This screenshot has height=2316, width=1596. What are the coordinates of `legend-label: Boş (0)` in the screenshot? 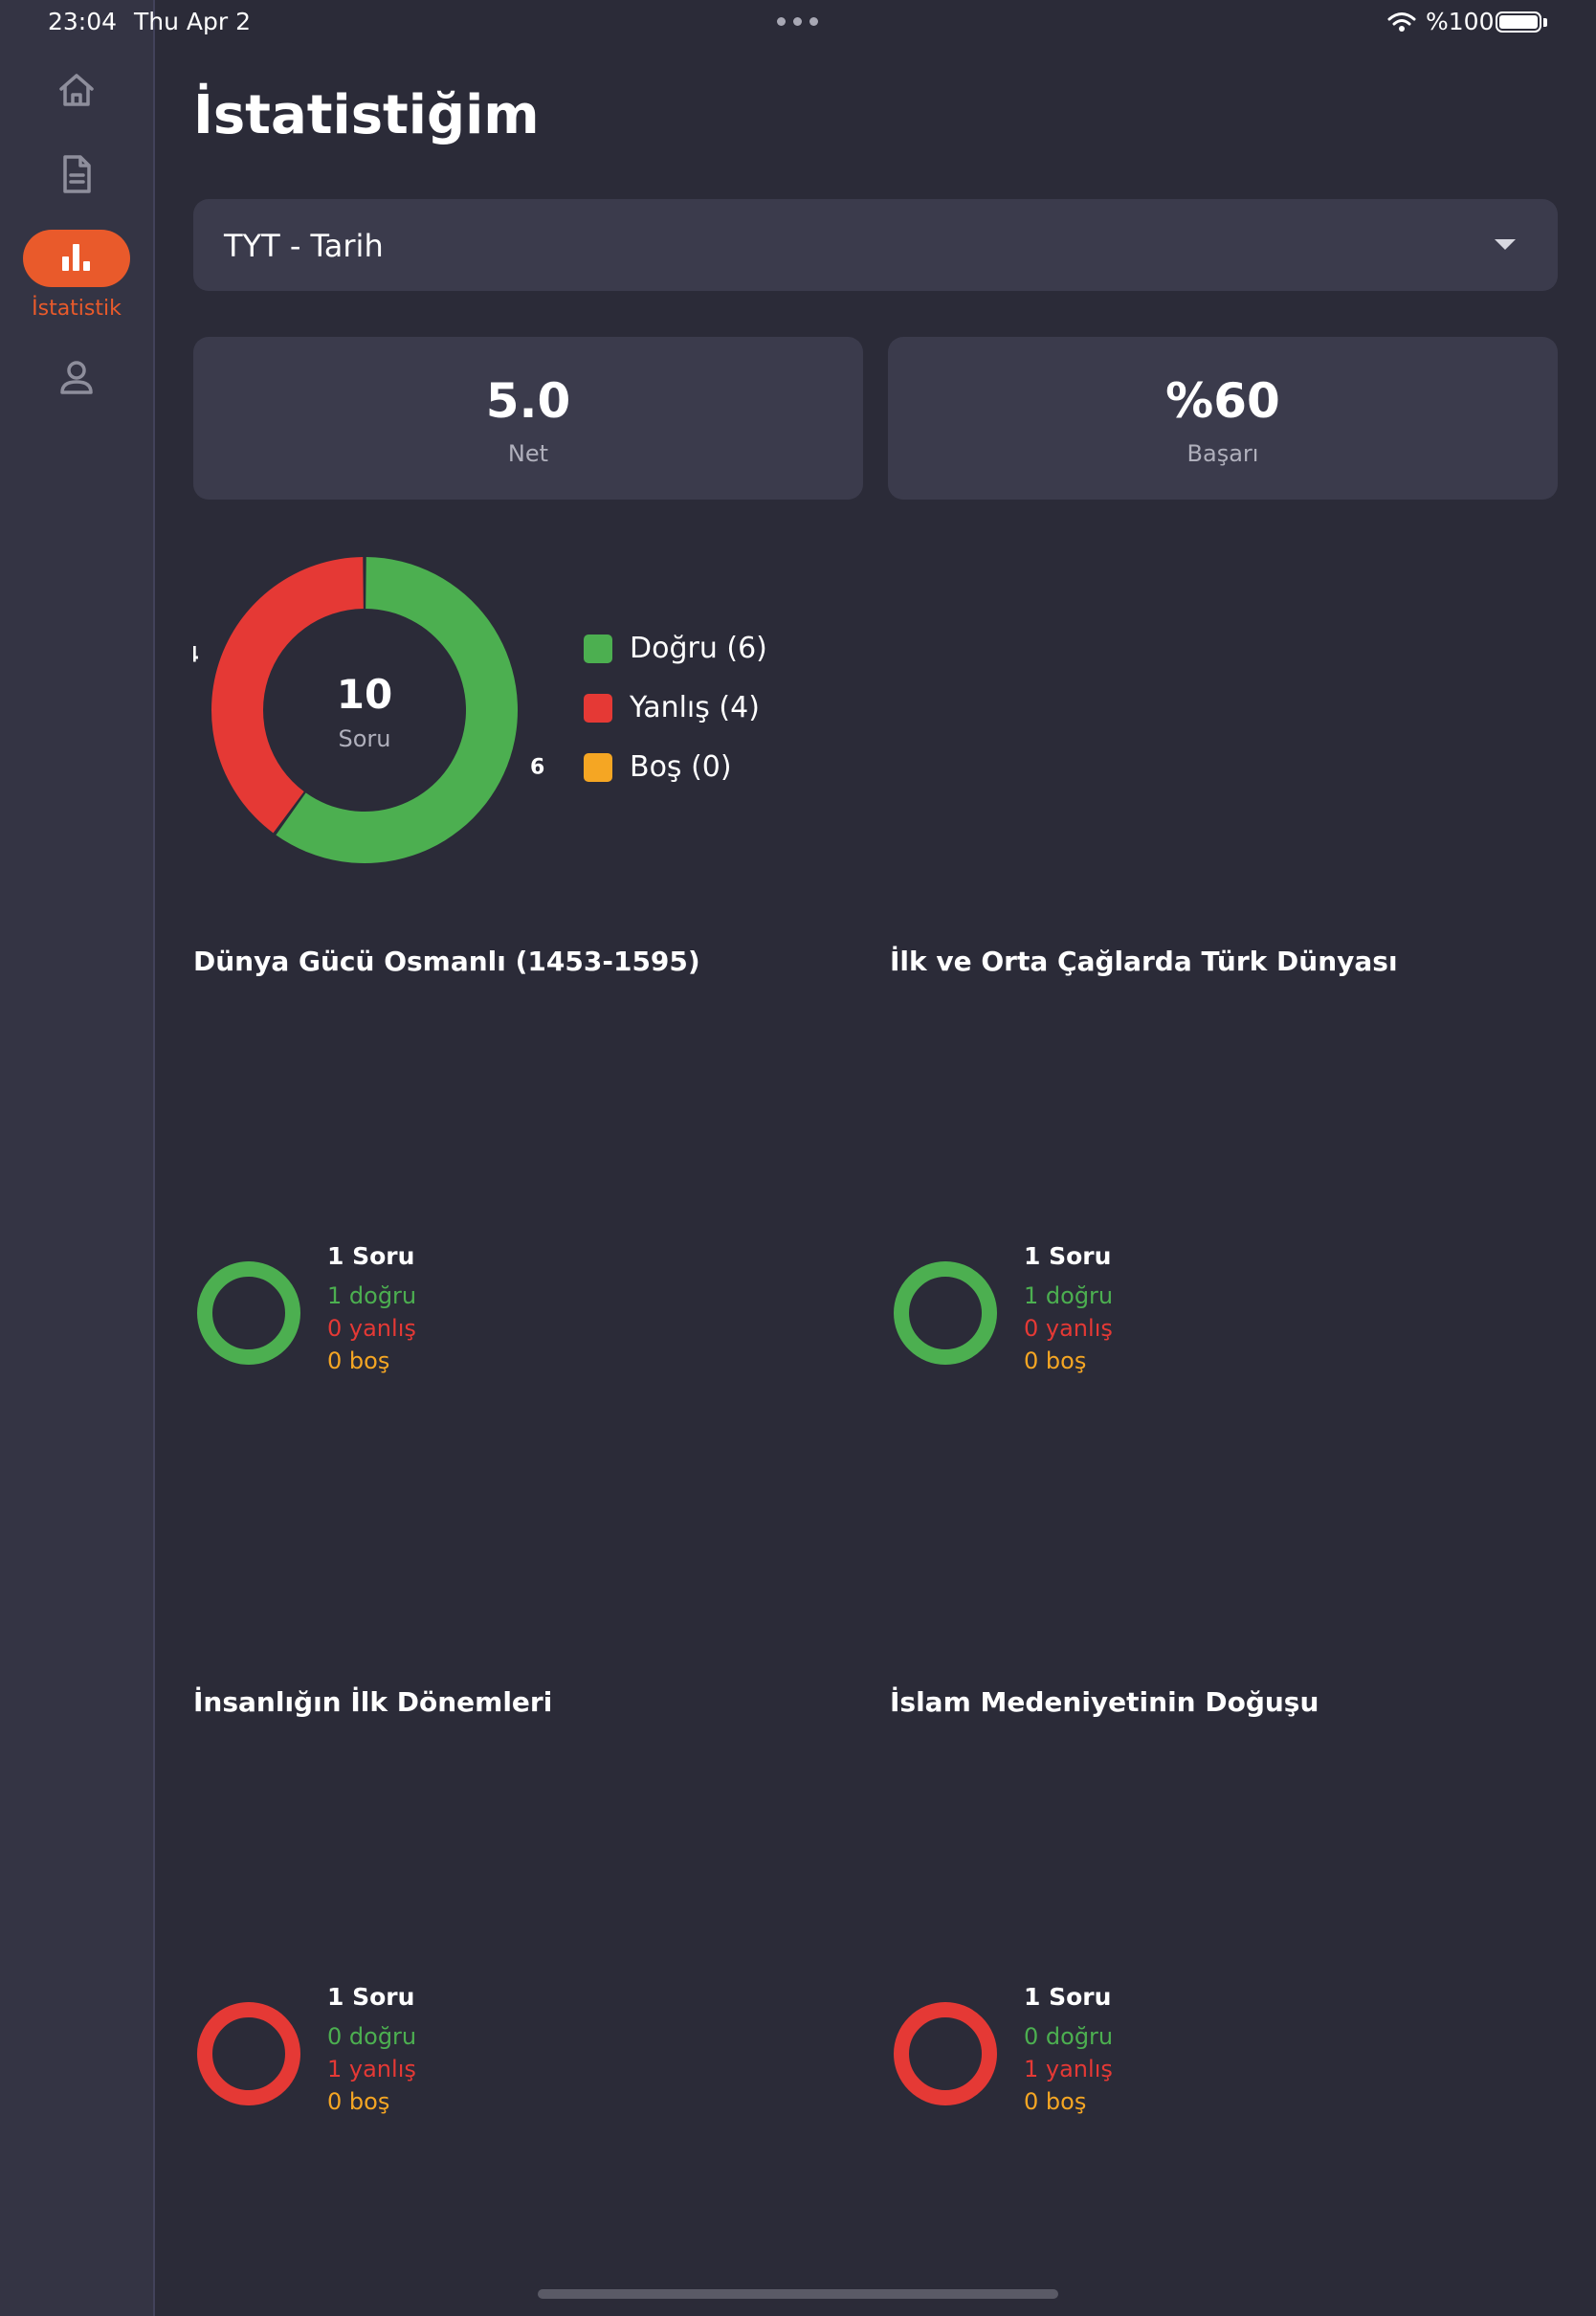 It's located at (681, 767).